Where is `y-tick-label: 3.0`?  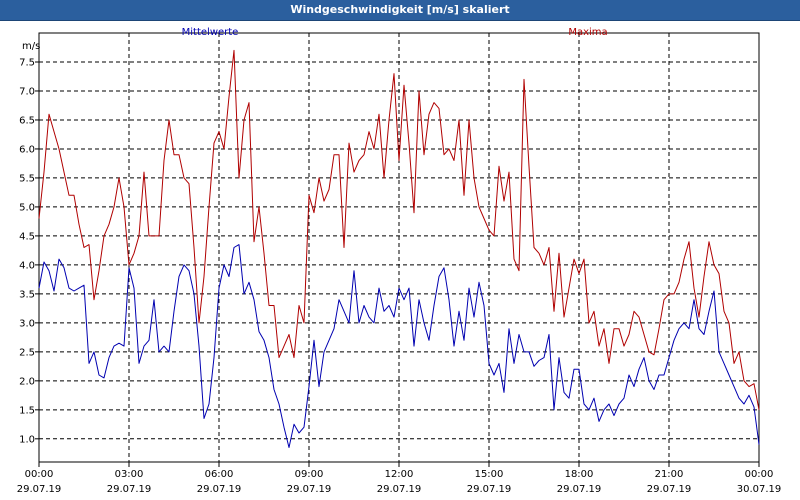 y-tick-label: 3.0 is located at coordinates (27, 323).